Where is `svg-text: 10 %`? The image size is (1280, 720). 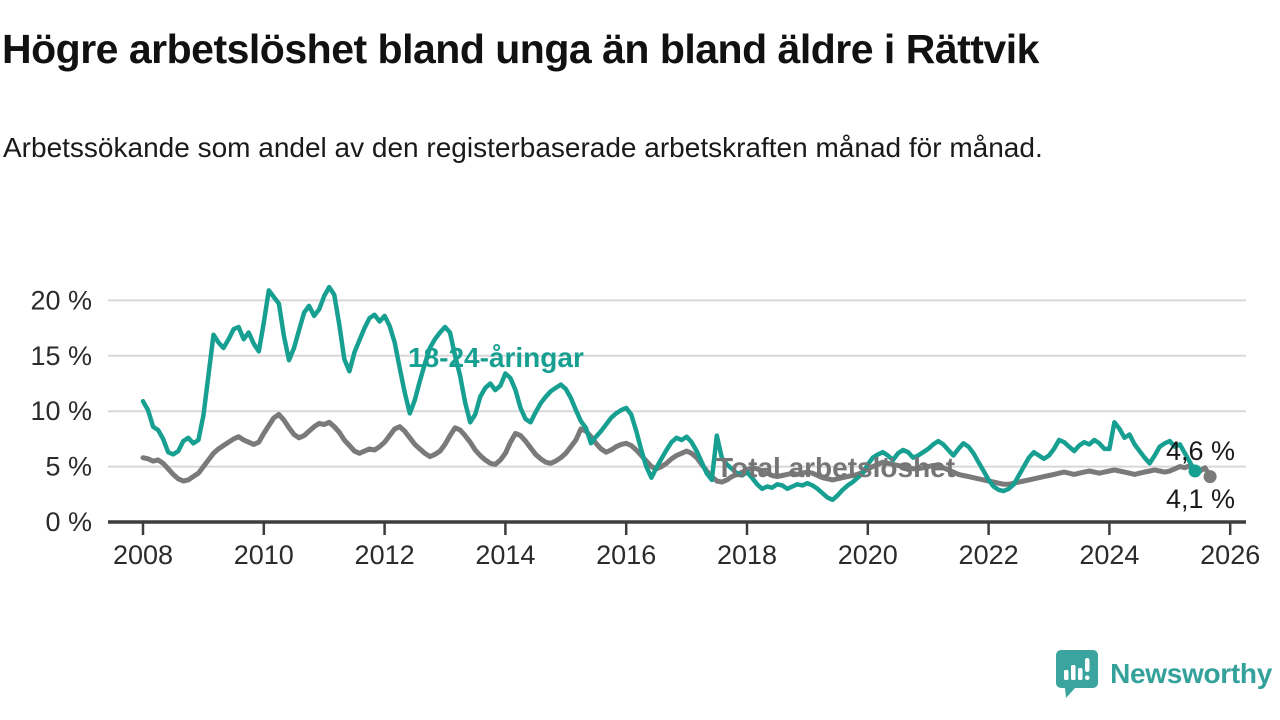 svg-text: 10 % is located at coordinates (61, 411).